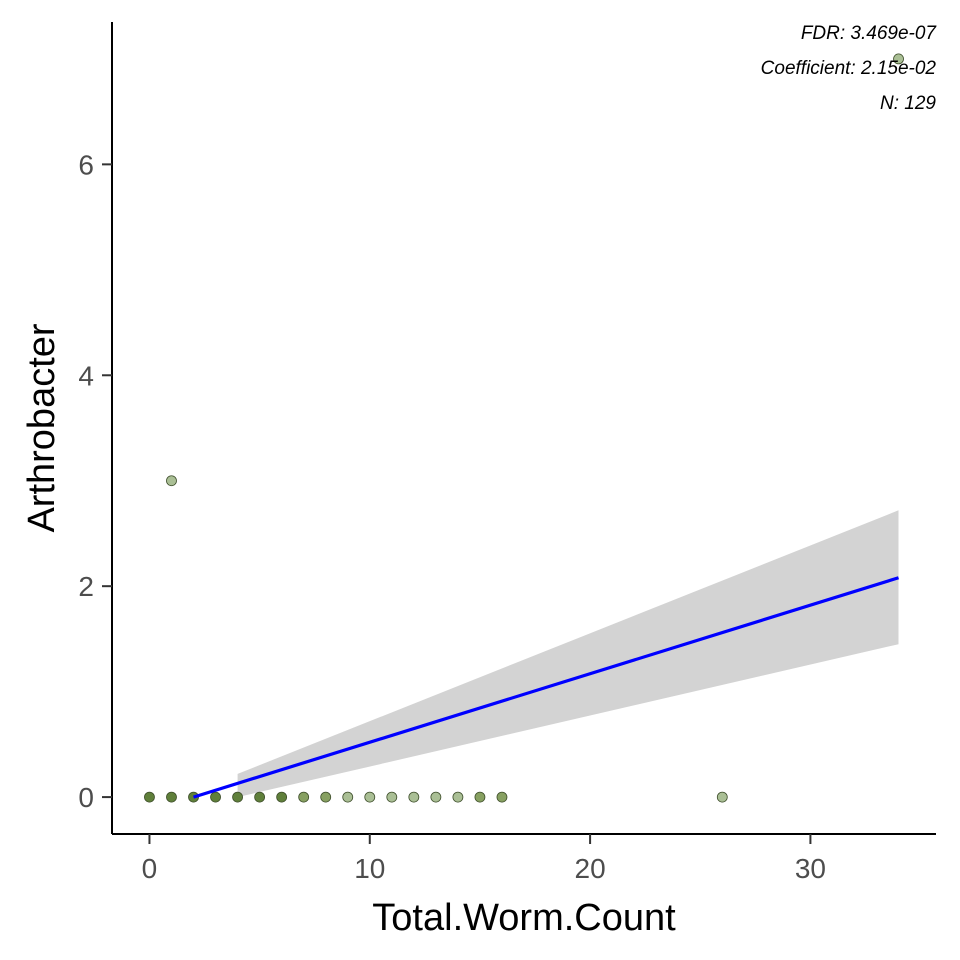 Image resolution: width=960 pixels, height=960 pixels. What do you see at coordinates (869, 33) in the screenshot?
I see `fdr-annotation: FDR: 3.469e-07` at bounding box center [869, 33].